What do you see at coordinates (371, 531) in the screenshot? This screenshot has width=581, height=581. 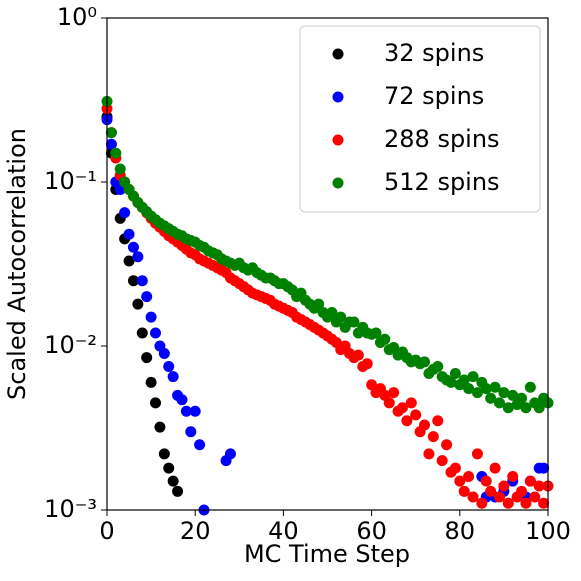 I see `x-tick-label: 60` at bounding box center [371, 531].